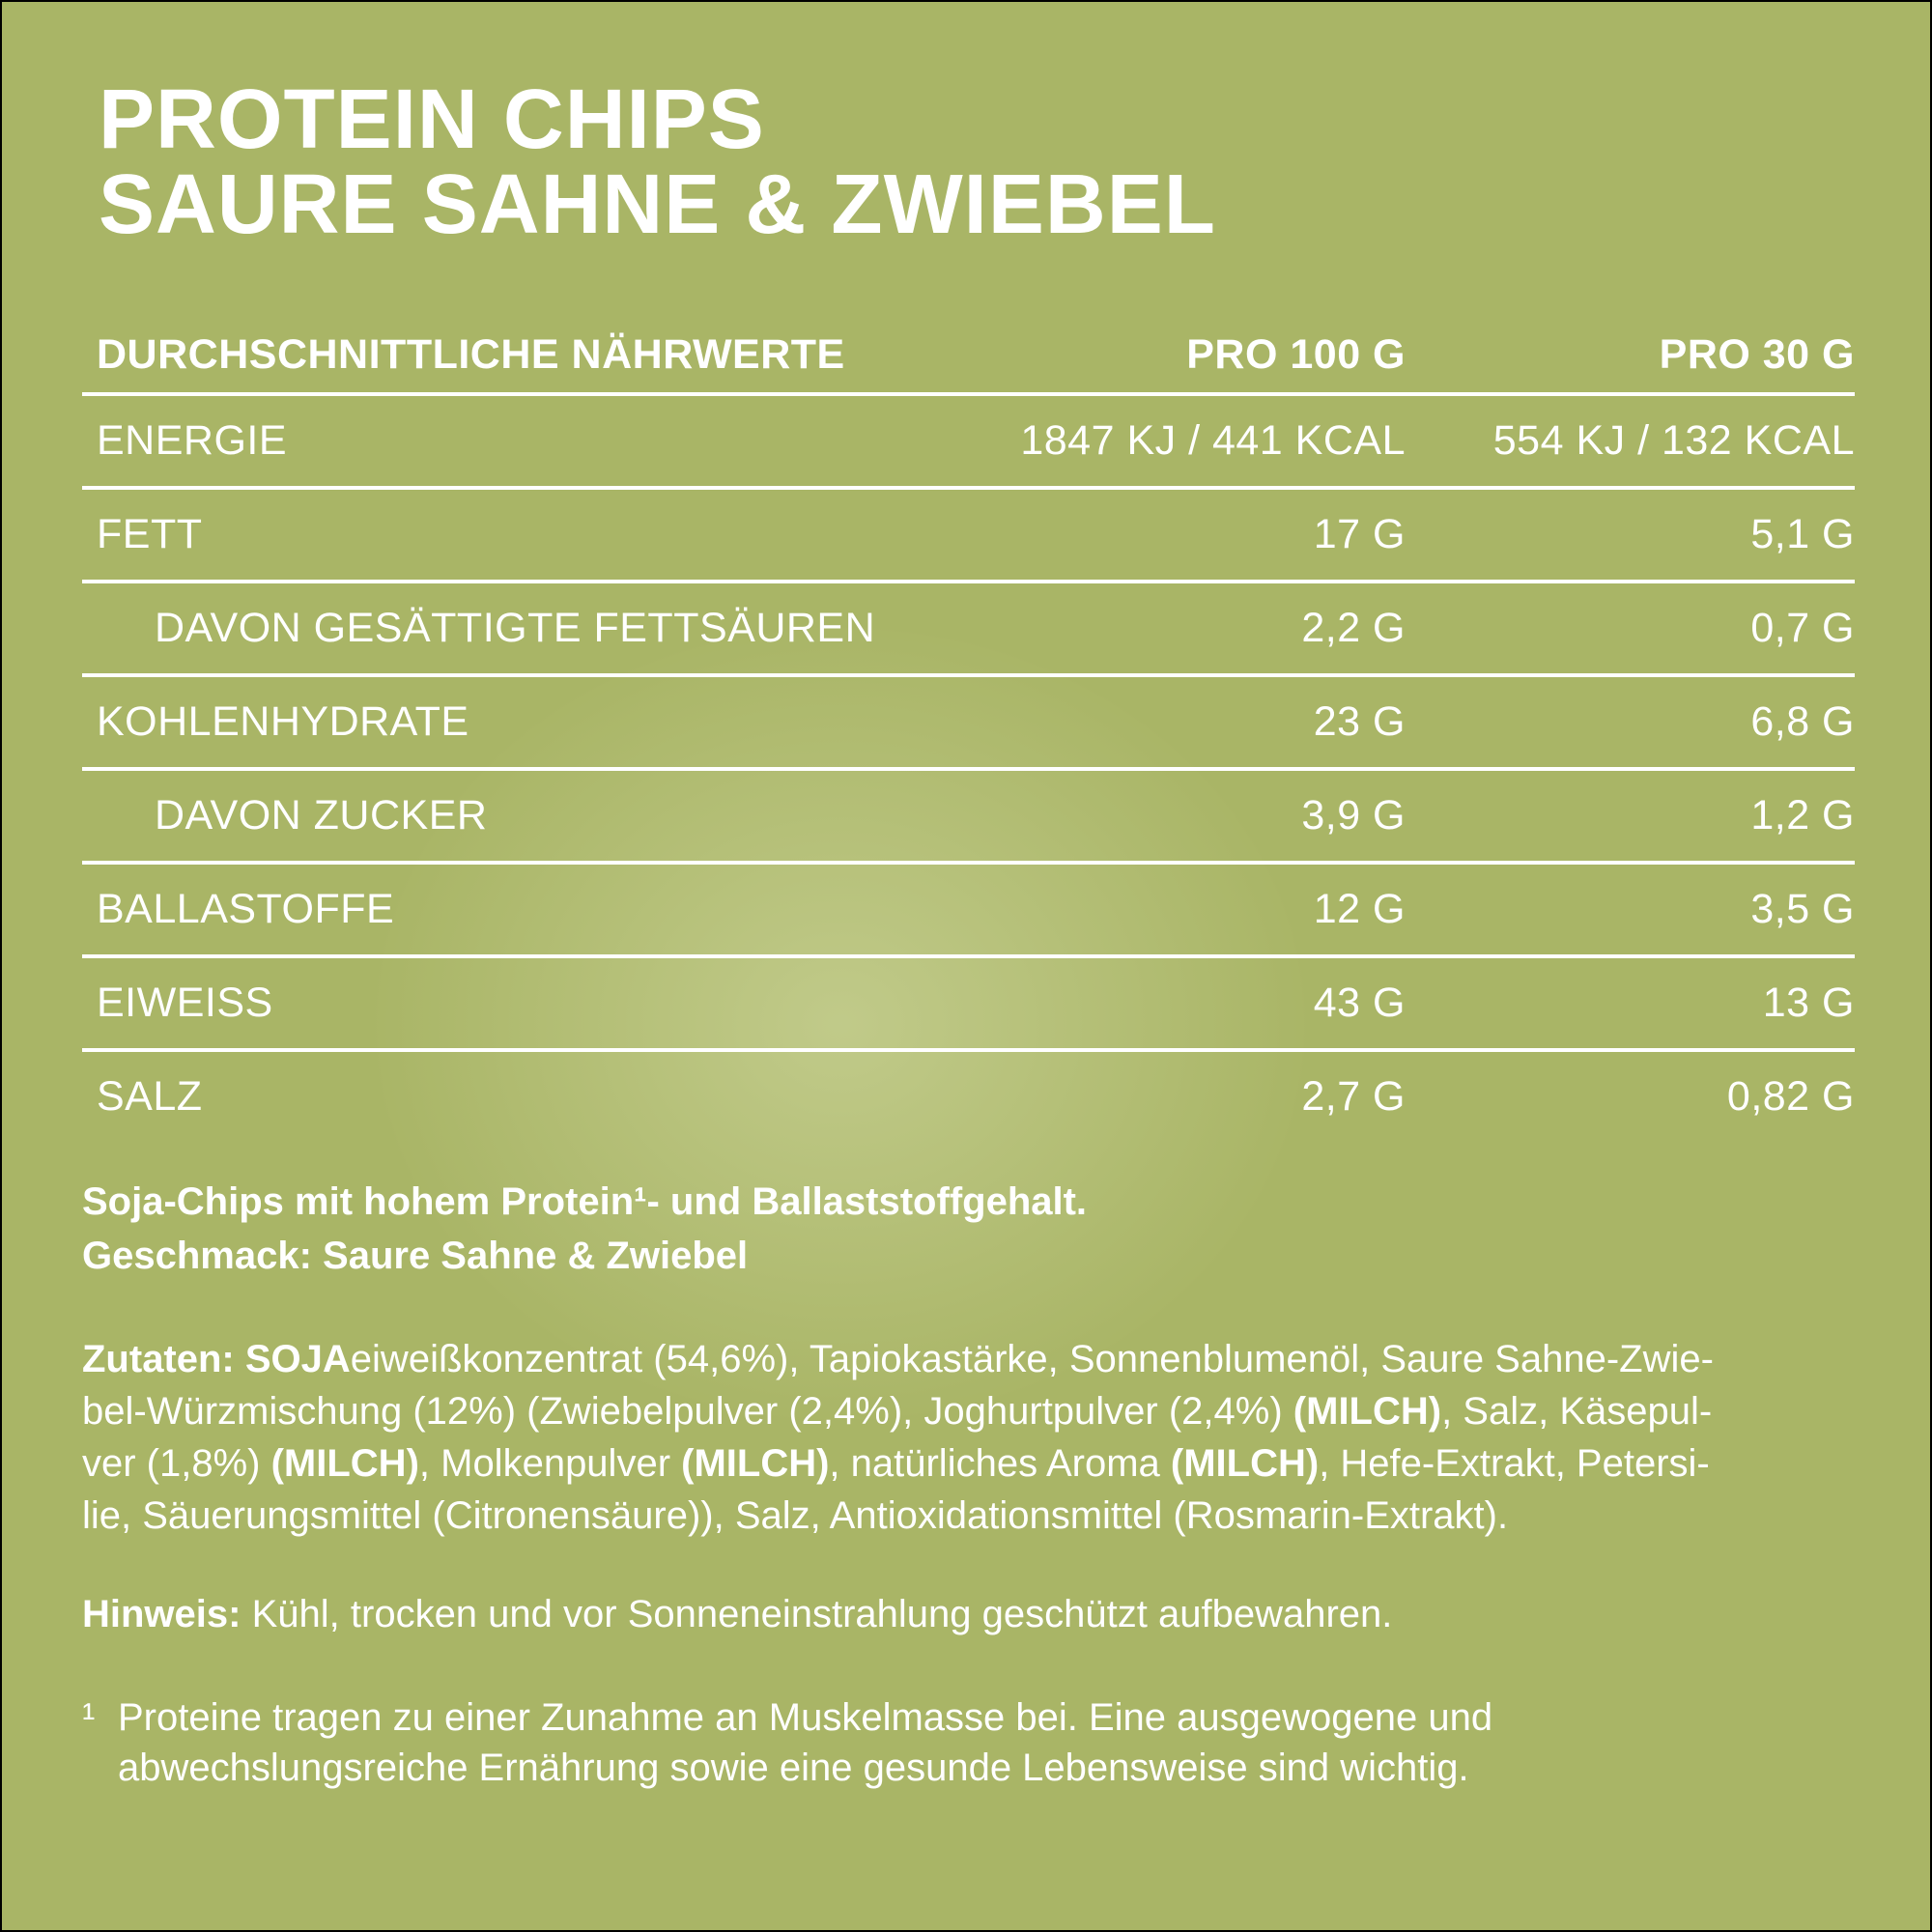  What do you see at coordinates (1802, 815) in the screenshot?
I see `value-per-30g: 1,2 G` at bounding box center [1802, 815].